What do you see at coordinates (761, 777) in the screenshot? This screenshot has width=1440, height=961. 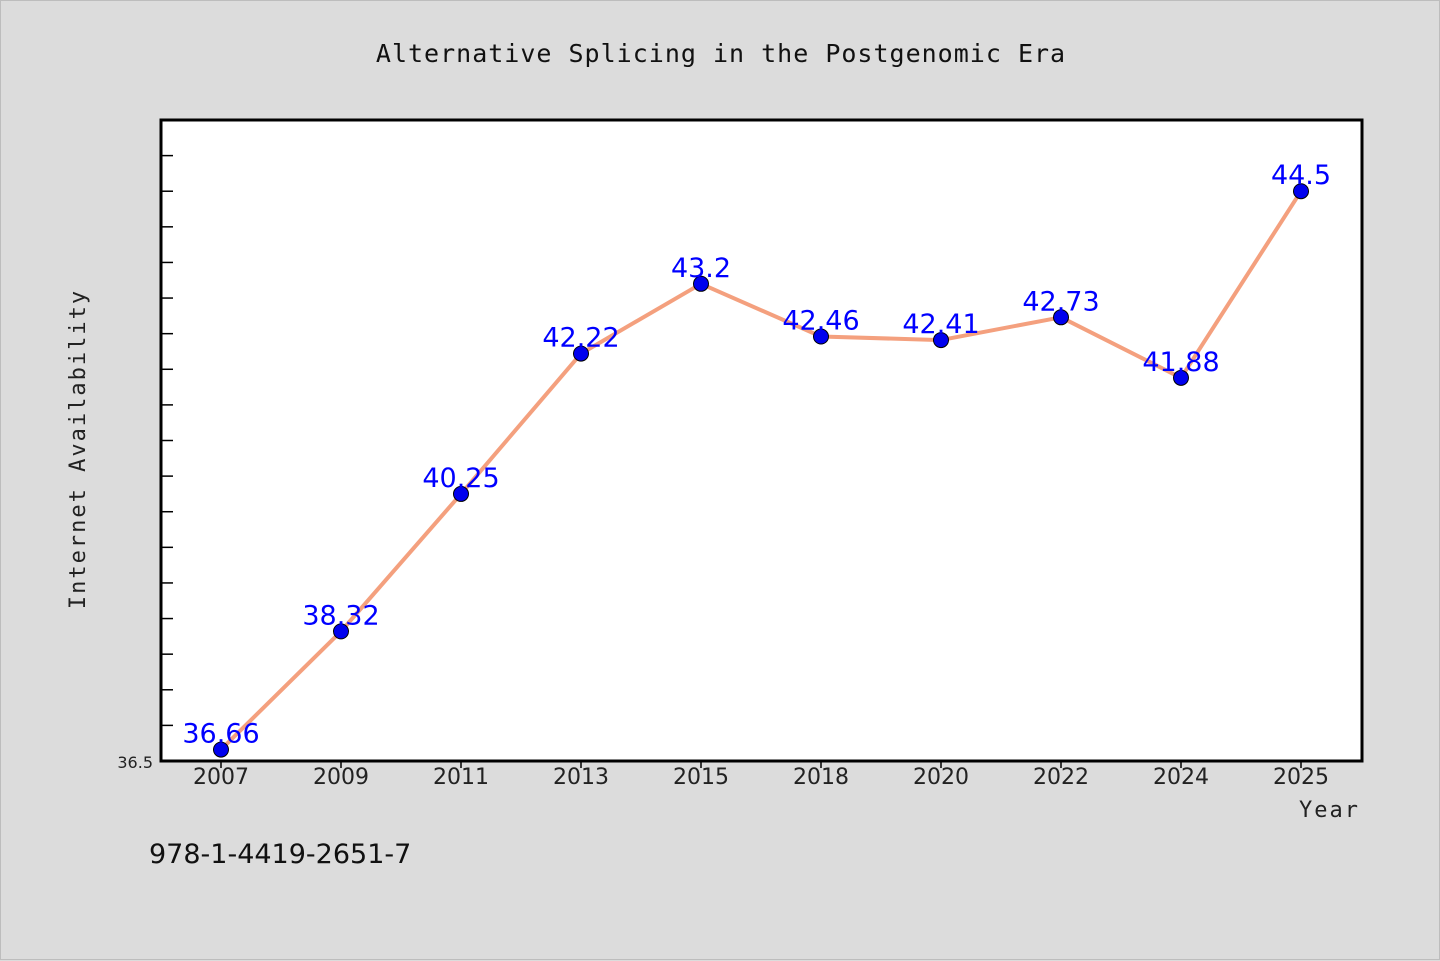 I see `x-axis-tick-labels: 2007 2009 2011 2013 2015 2018 2020 2022 2024 2025` at bounding box center [761, 777].